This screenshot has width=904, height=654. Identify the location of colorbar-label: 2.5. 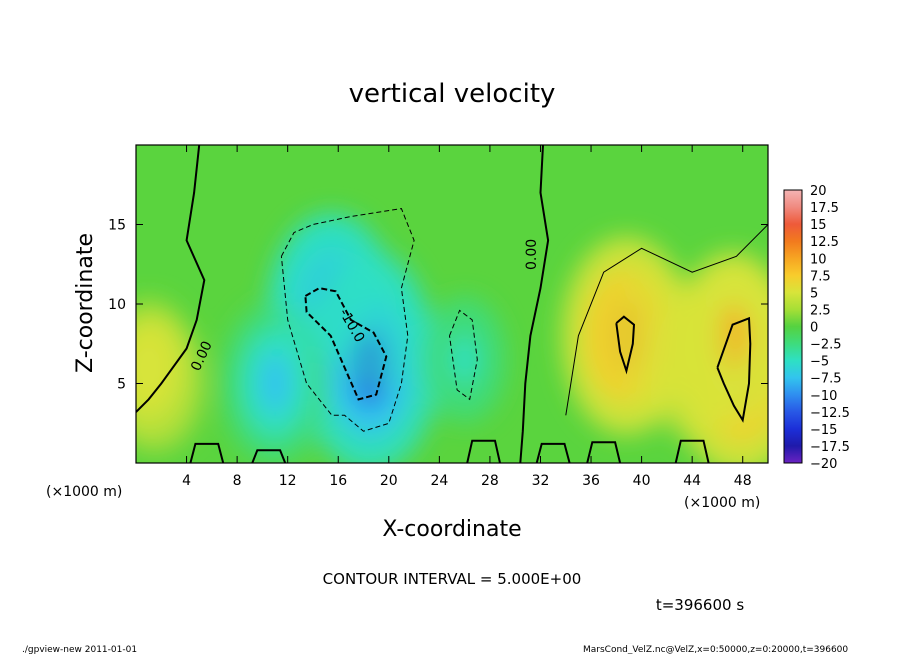
(820, 310).